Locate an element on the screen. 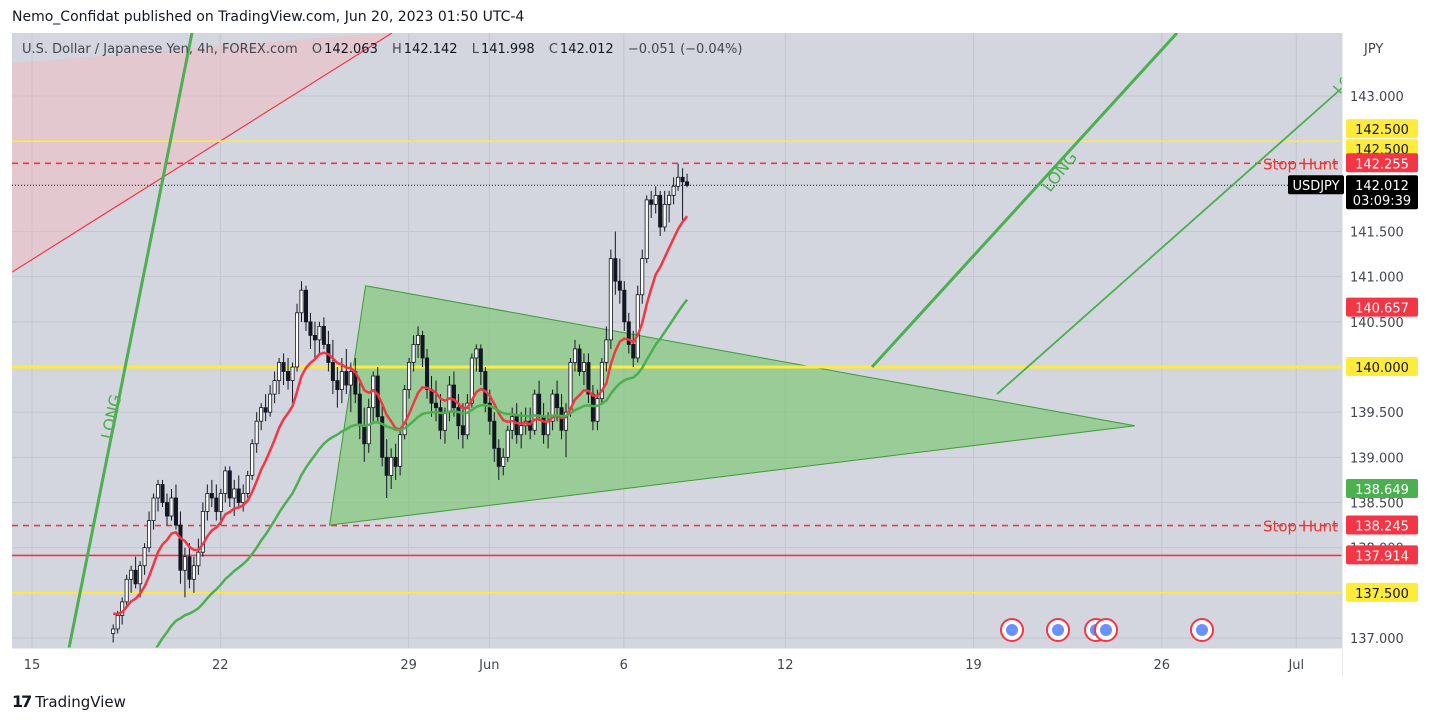 The height and width of the screenshot is (723, 1441). date-tick: 15 is located at coordinates (32, 665).